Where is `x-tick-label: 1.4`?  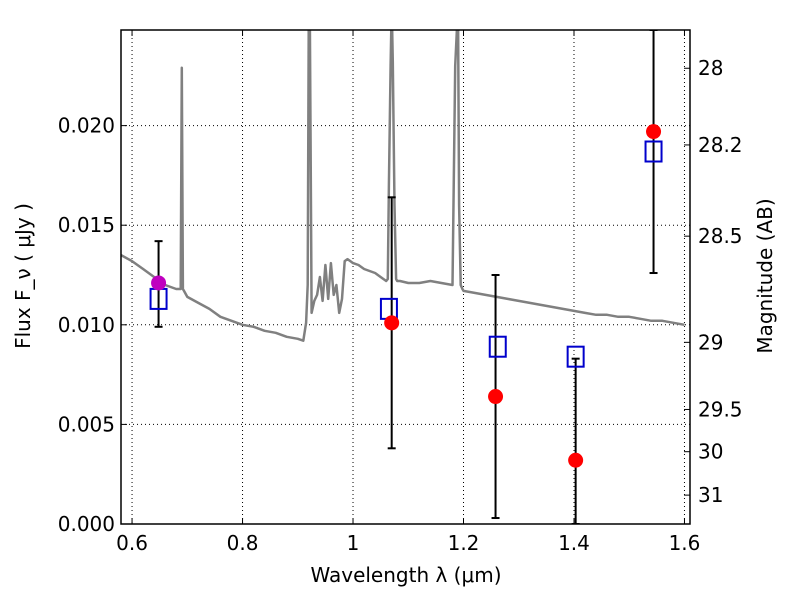
x-tick-label: 1.4 is located at coordinates (574, 543).